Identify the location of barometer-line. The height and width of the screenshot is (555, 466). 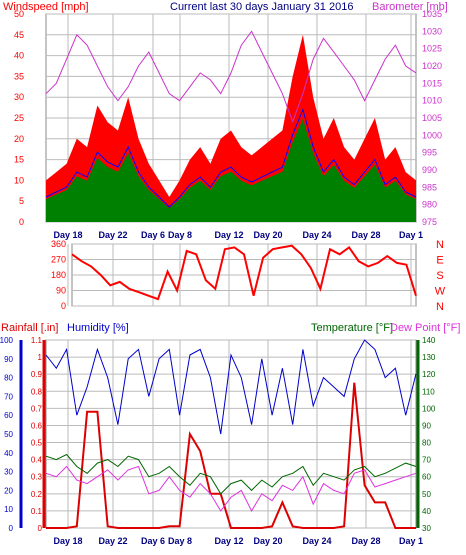
(231, 76).